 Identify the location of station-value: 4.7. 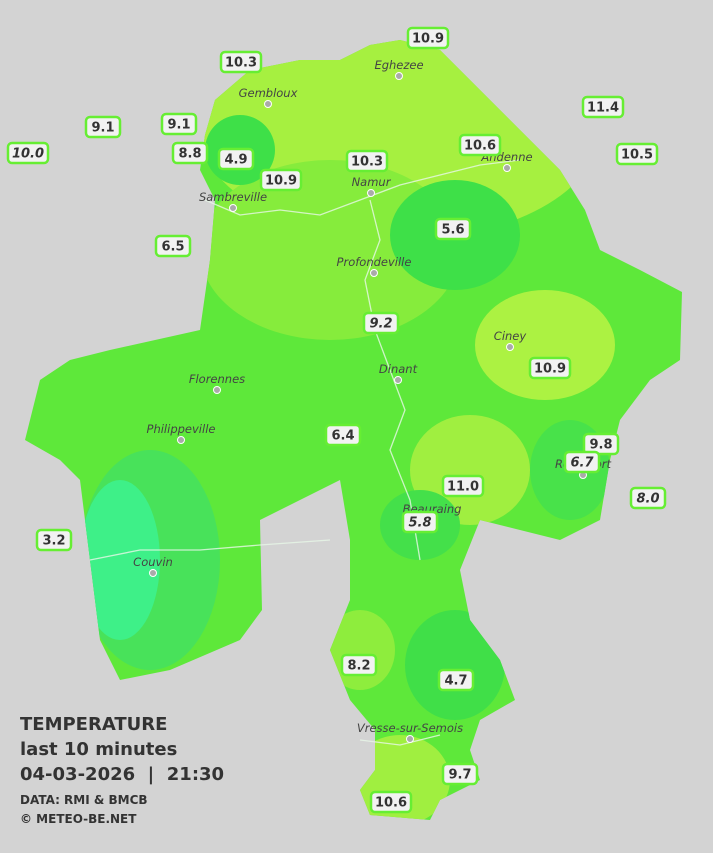
(455, 681).